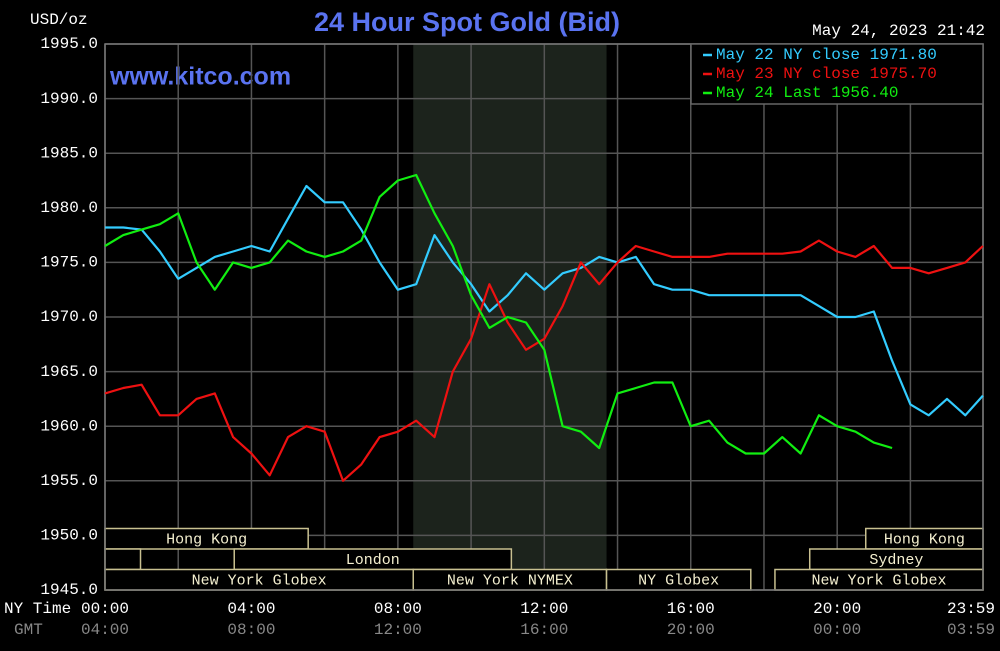  I want to click on session-label: New York NYMEX, so click(510, 581).